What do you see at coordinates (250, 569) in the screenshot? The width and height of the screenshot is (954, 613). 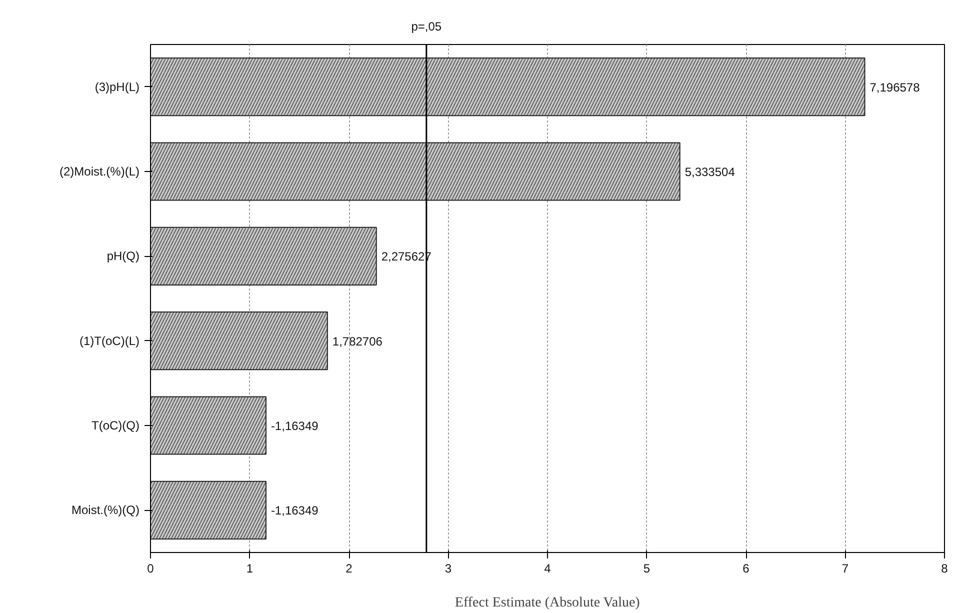 I see `x-tick-label: 1` at bounding box center [250, 569].